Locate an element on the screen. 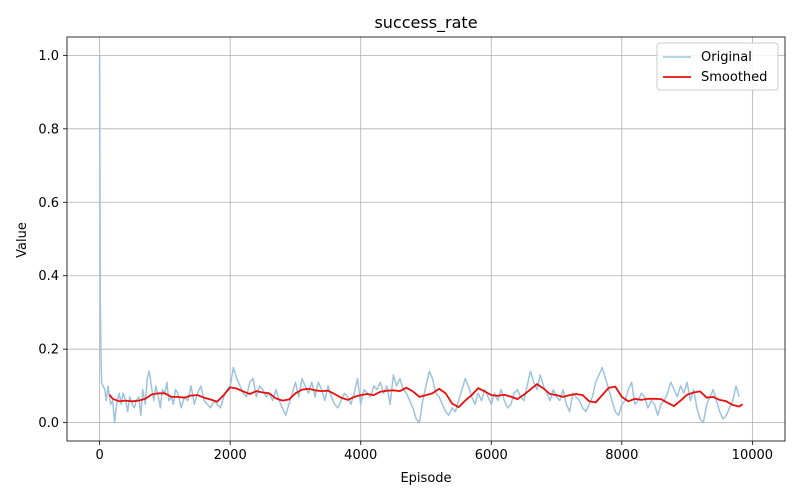  y-tick-label: 0.4 is located at coordinates (48, 276).